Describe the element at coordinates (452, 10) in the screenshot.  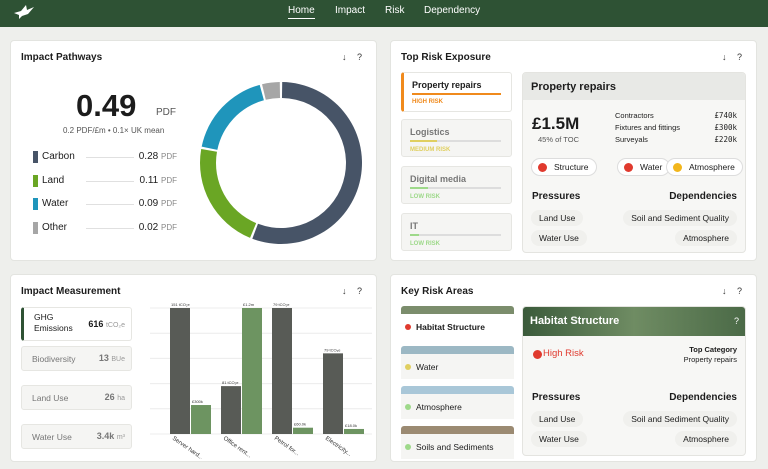
I see `nav-dependency: Dependency` at that location.